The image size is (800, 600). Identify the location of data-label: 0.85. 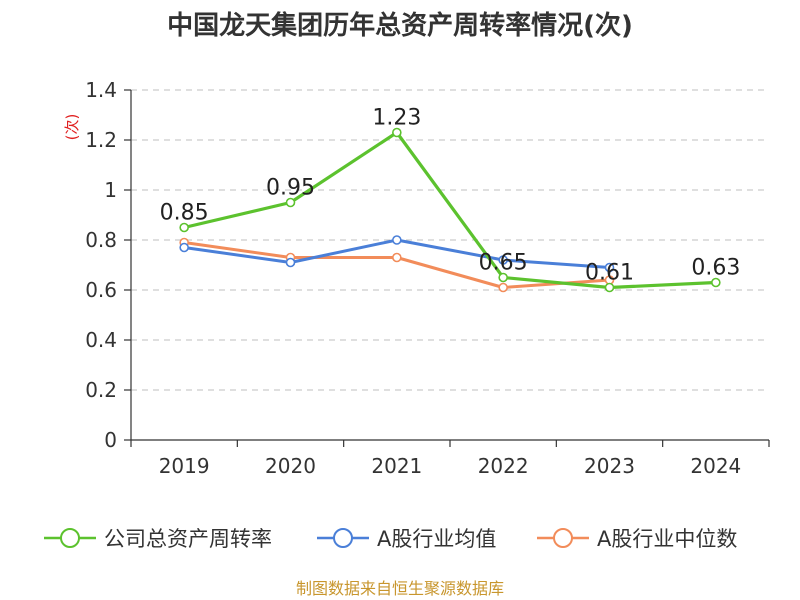
(184, 213).